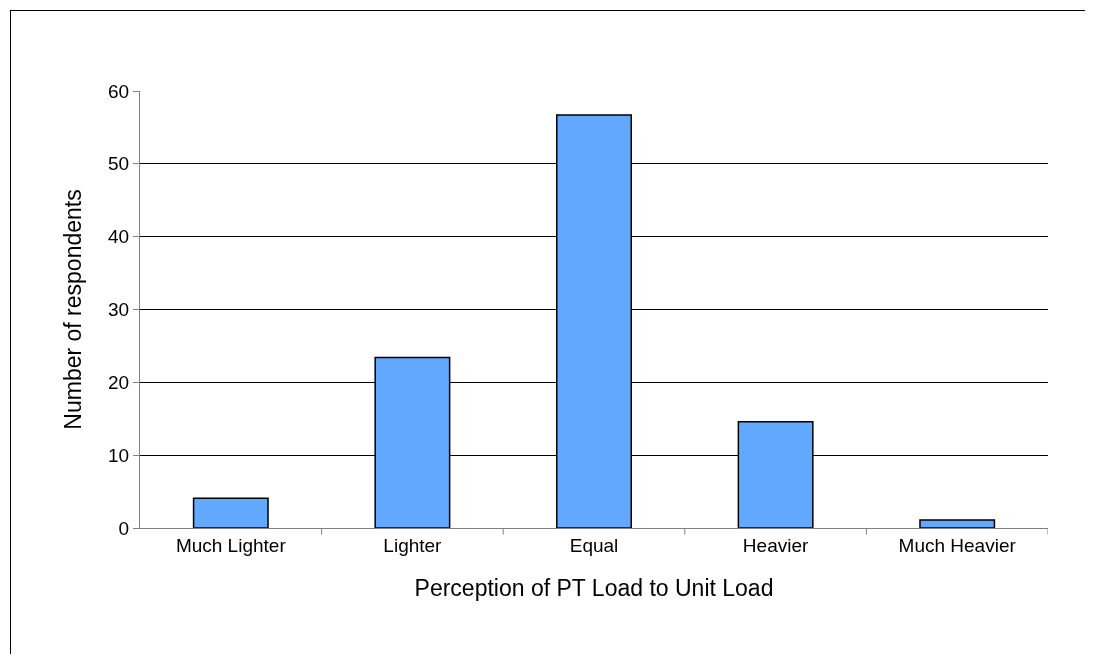 The width and height of the screenshot is (1097, 666). What do you see at coordinates (594, 545) in the screenshot?
I see `x-tick-label: Equal` at bounding box center [594, 545].